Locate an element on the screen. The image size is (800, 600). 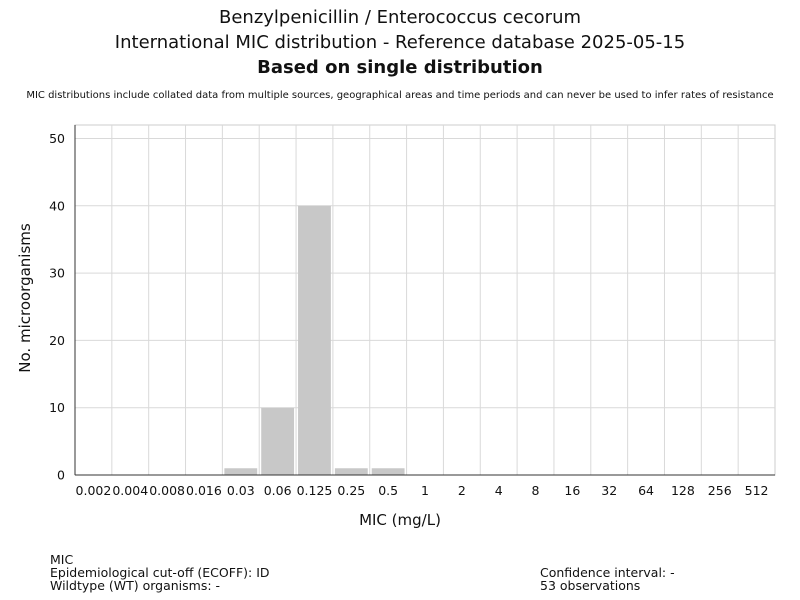
x-tick-label: 2 is located at coordinates (462, 490).